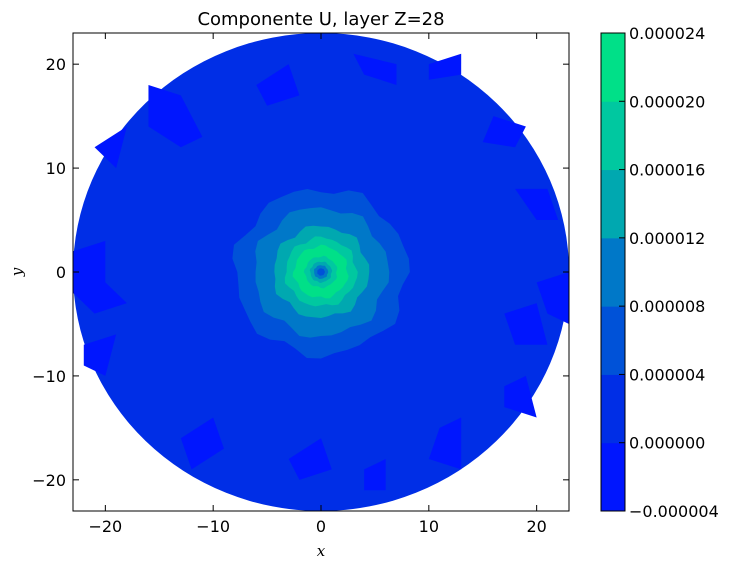 Image resolution: width=729 pixels, height=570 pixels. Describe the element at coordinates (56, 64) in the screenshot. I see `y-tick-label: 20` at that location.